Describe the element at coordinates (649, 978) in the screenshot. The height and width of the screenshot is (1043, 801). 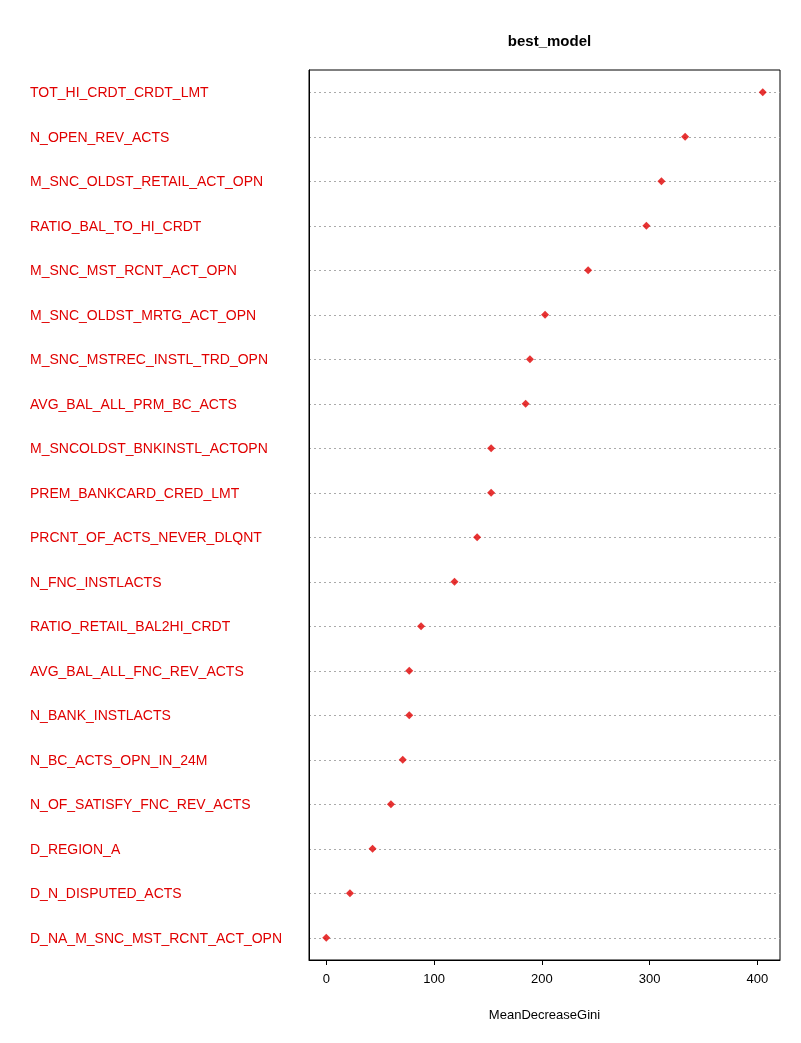
I see `x-tick-label: 300` at that location.